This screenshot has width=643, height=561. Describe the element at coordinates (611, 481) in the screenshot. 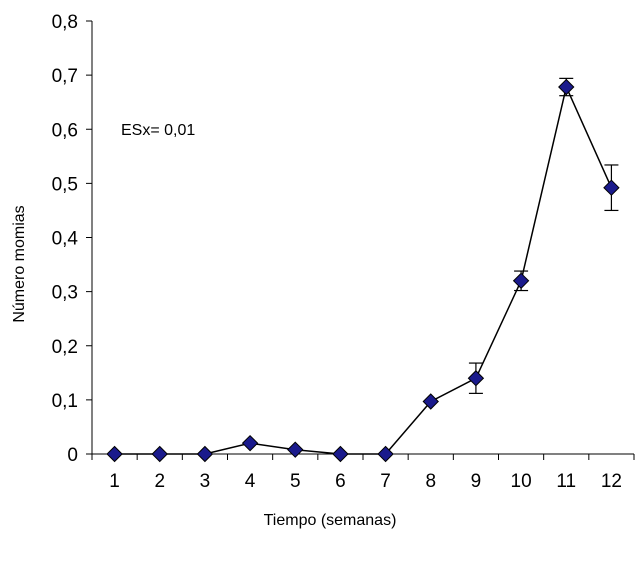

I see `x-tick-label: 12` at that location.